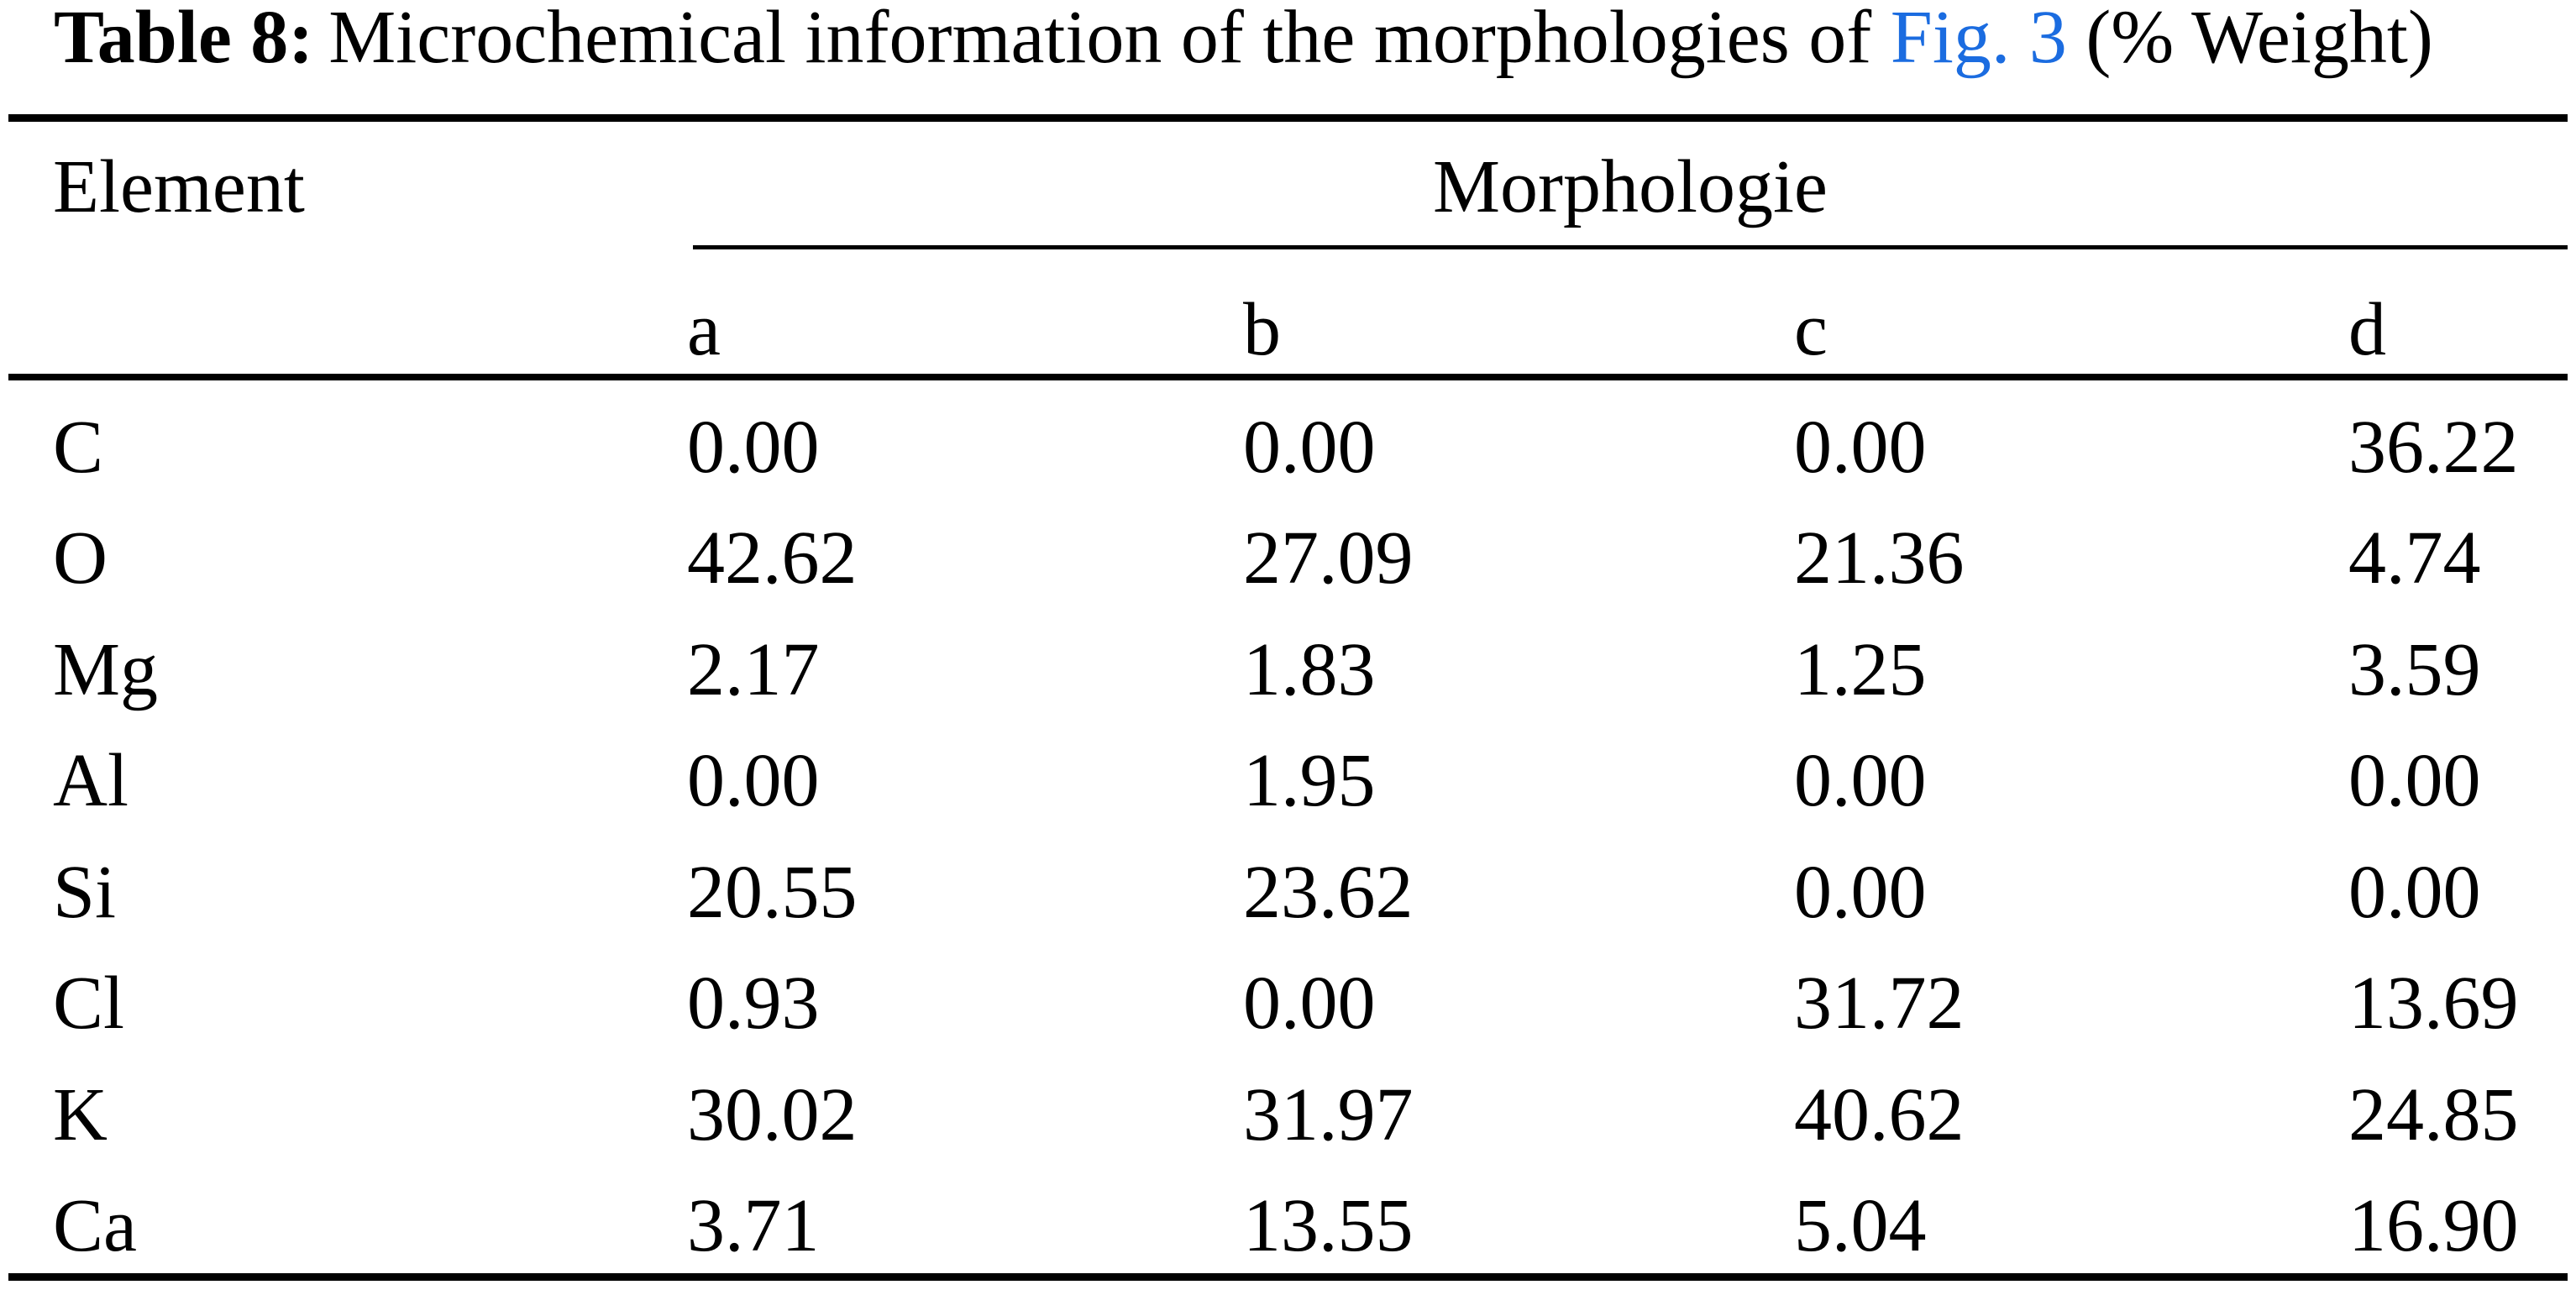 This screenshot has height=1290, width=2576. What do you see at coordinates (1288, 1277) in the screenshot?
I see `table-bottom-rule` at bounding box center [1288, 1277].